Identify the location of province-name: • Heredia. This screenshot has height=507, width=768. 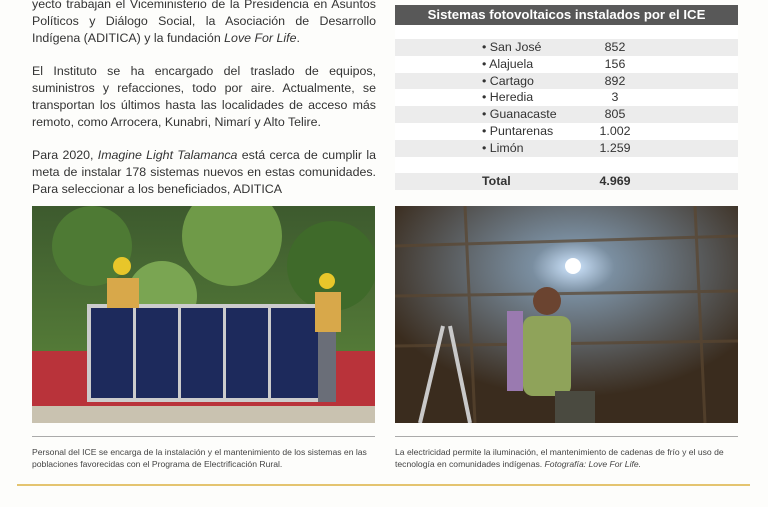
(508, 97).